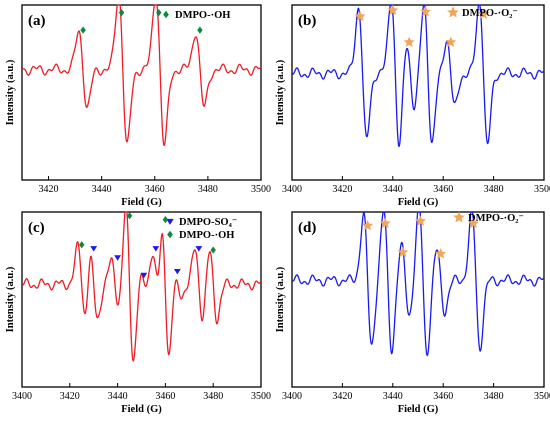  What do you see at coordinates (307, 228) in the screenshot?
I see `panel-label: (d)` at bounding box center [307, 228].